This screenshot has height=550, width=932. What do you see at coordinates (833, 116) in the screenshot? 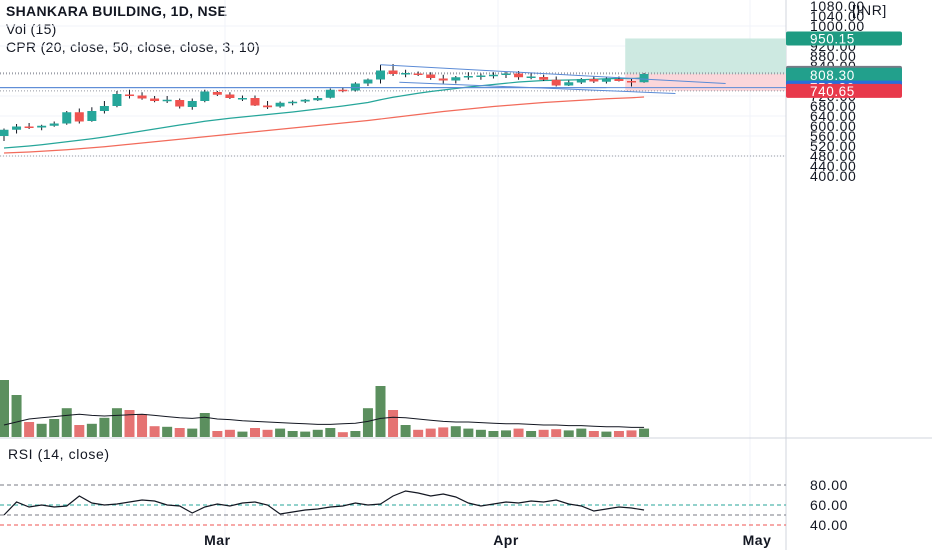
I see `price-tick-label: 640.00` at bounding box center [833, 116].